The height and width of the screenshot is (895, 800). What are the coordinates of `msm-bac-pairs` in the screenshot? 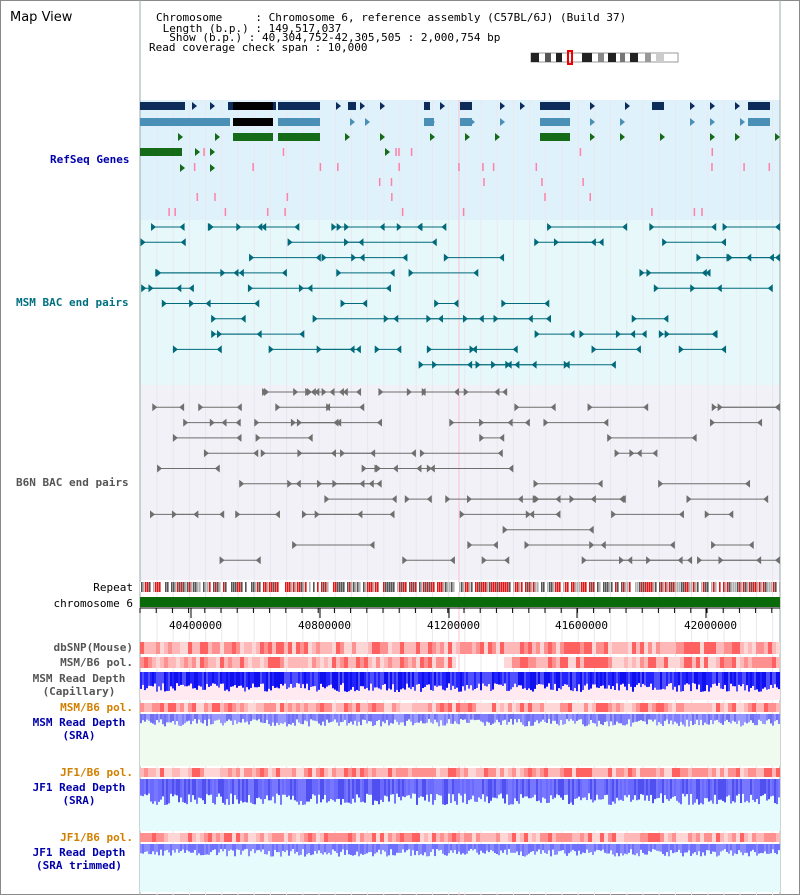 It's located at (460, 296).